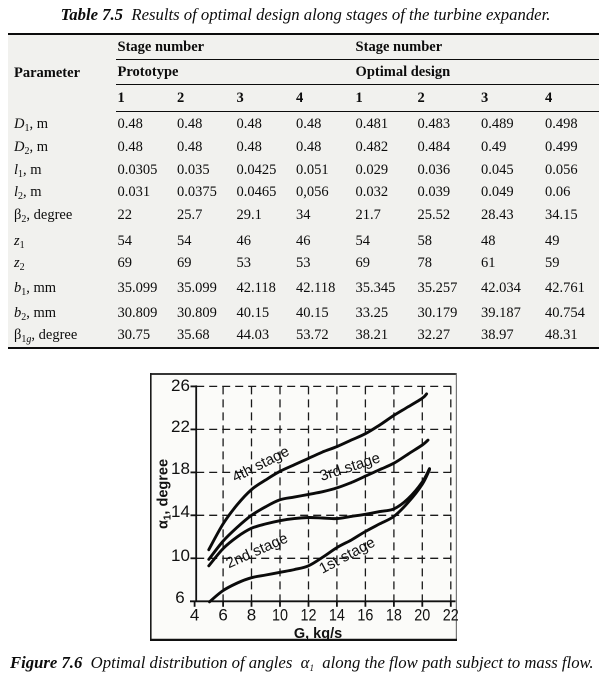 This screenshot has height=684, width=611. Describe the element at coordinates (318, 634) in the screenshot. I see `svg-text: G, kg/s` at that location.